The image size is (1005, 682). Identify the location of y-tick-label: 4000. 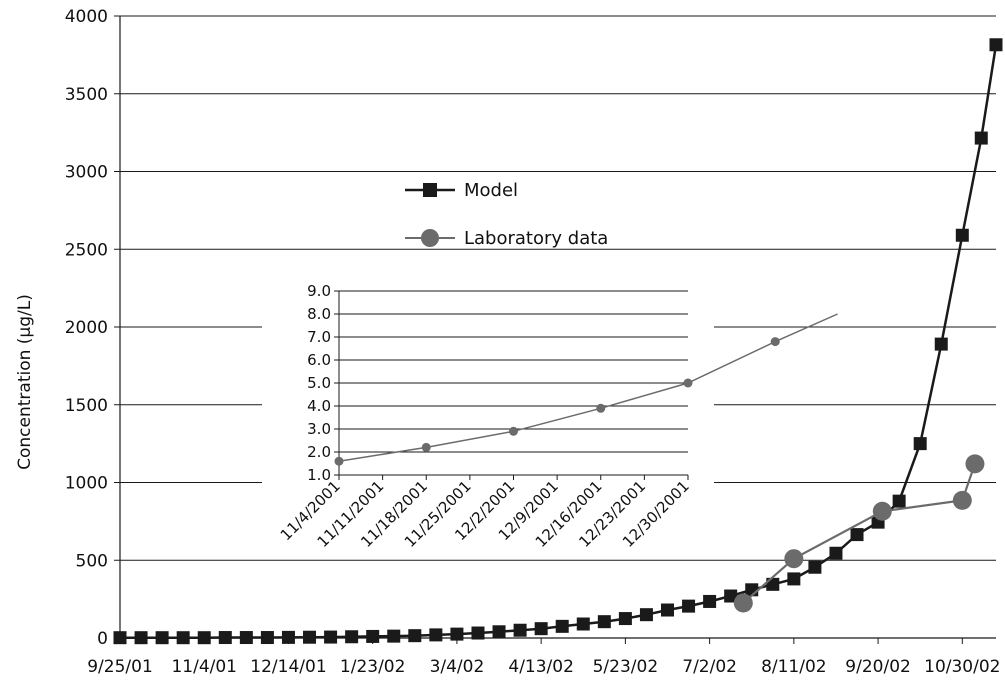
(86, 17).